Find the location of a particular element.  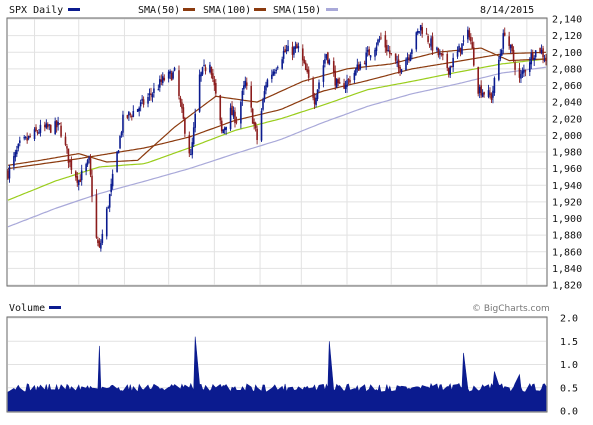

y-tick-label: 1,880 is located at coordinates (567, 236).